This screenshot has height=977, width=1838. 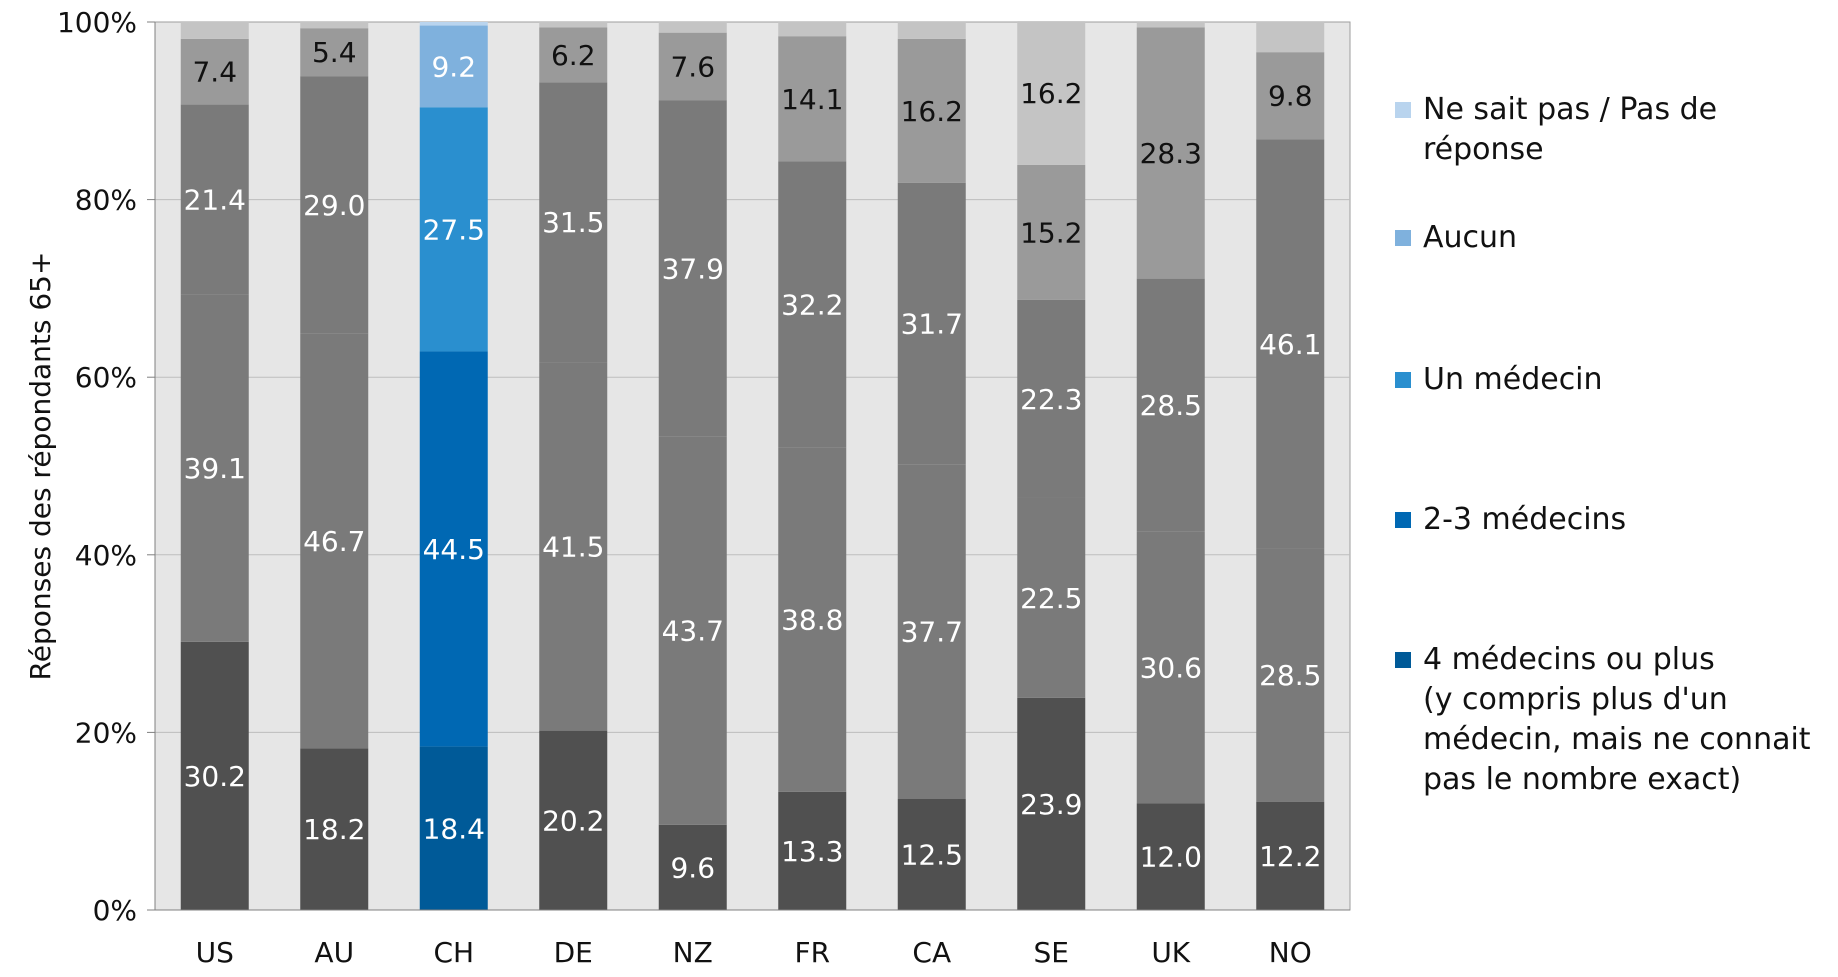 I want to click on data-label: 12.5, so click(x=932, y=855).